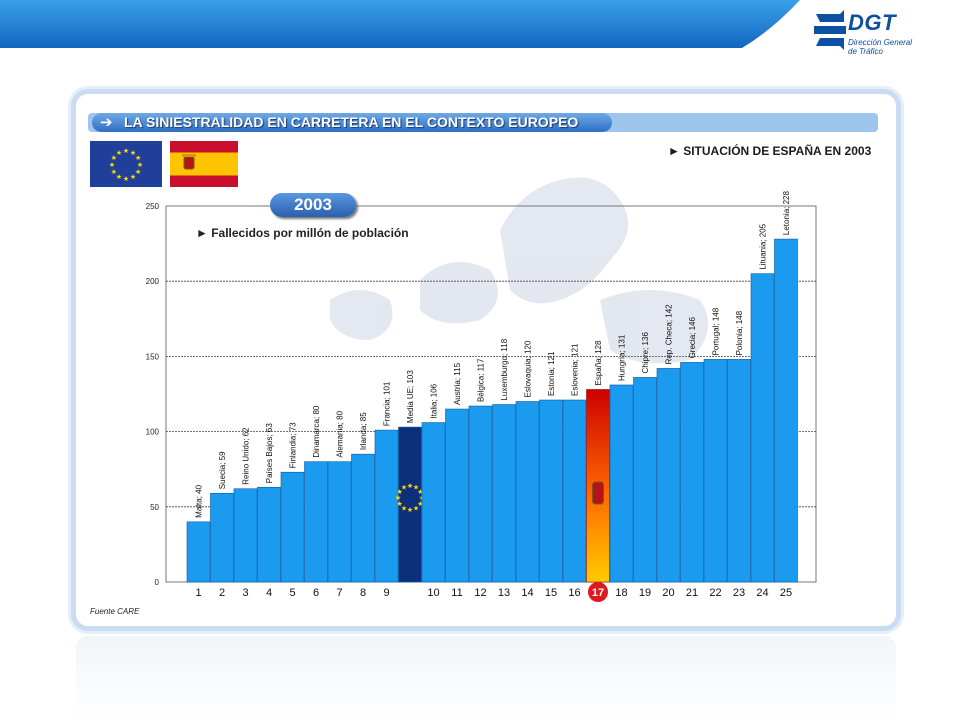 The height and width of the screenshot is (720, 960). I want to click on x-rank-label: 17, so click(598, 593).